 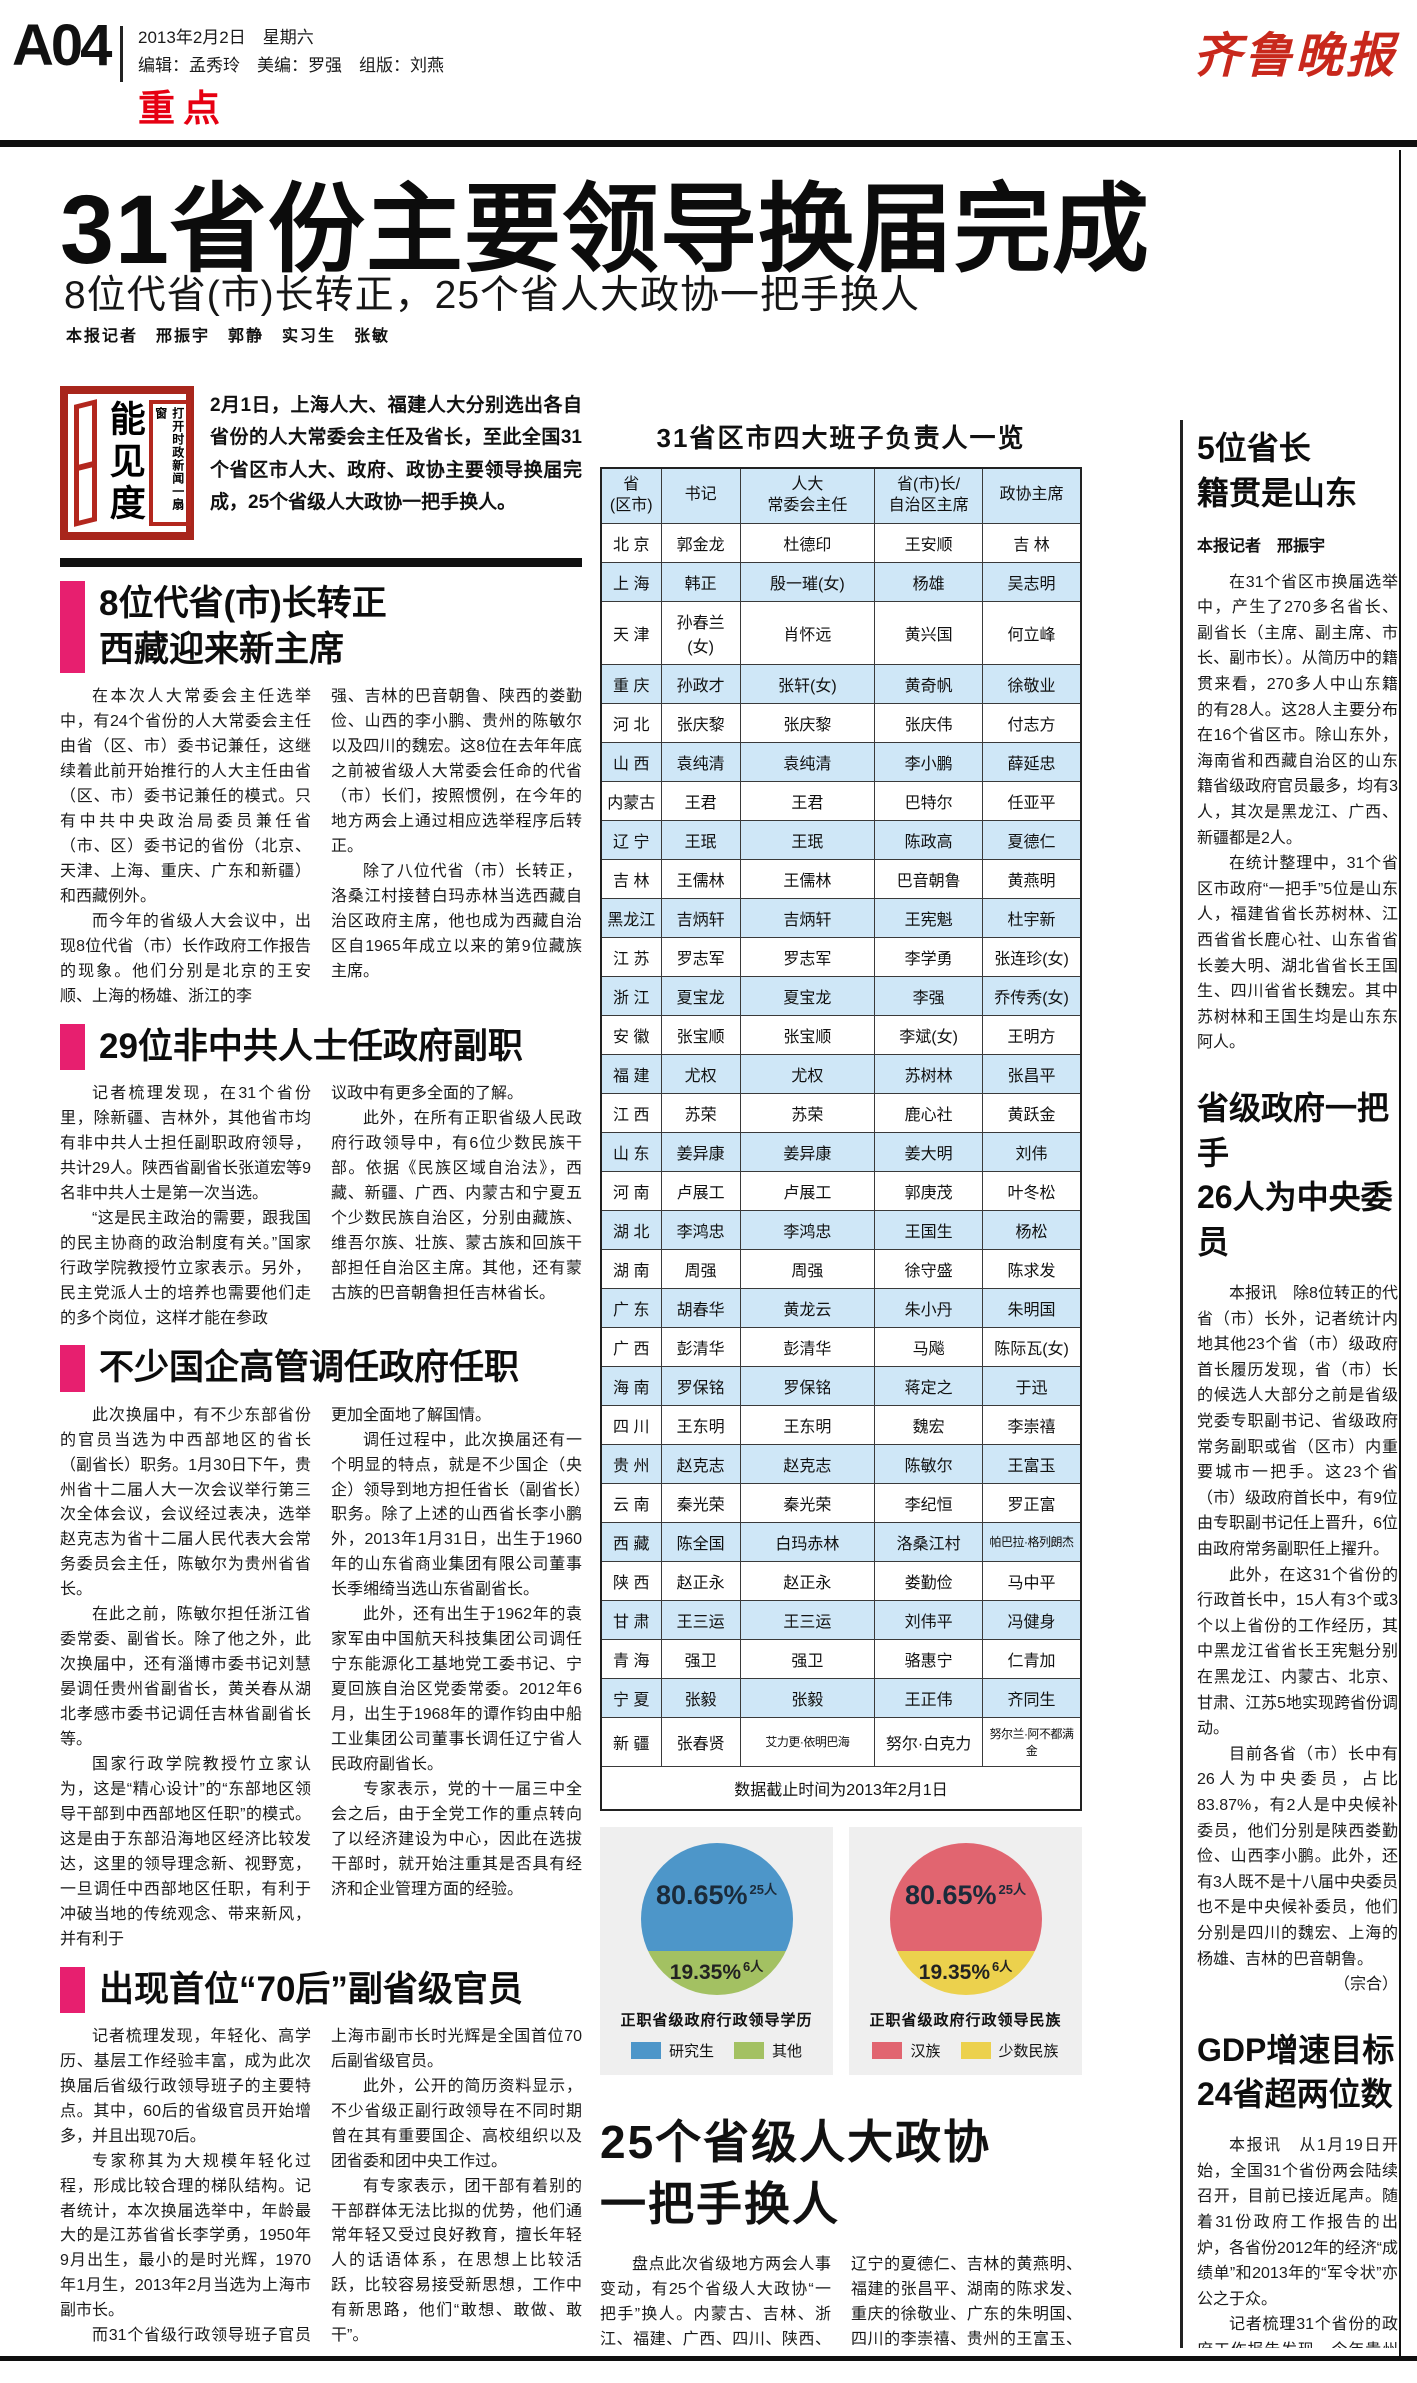 What do you see at coordinates (631, 1385) in the screenshot?
I see `province-cell: 海 南` at bounding box center [631, 1385].